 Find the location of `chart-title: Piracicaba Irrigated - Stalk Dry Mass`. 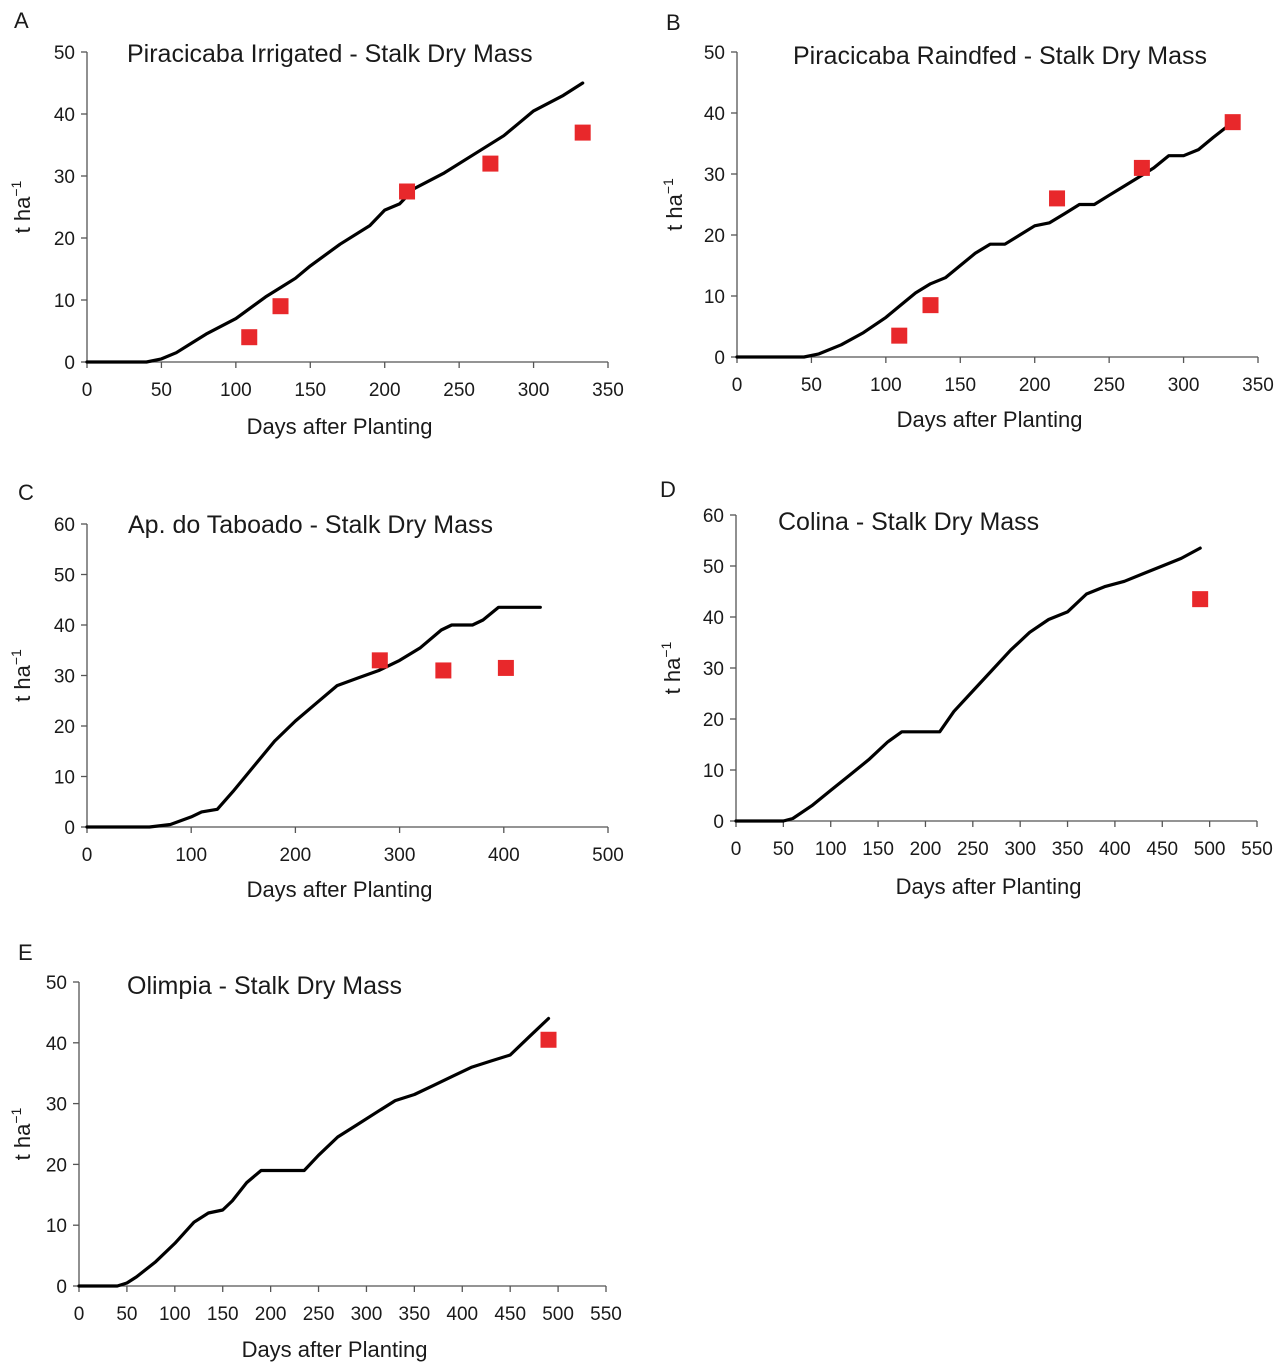

chart-title: Piracicaba Irrigated - Stalk Dry Mass is located at coordinates (330, 54).